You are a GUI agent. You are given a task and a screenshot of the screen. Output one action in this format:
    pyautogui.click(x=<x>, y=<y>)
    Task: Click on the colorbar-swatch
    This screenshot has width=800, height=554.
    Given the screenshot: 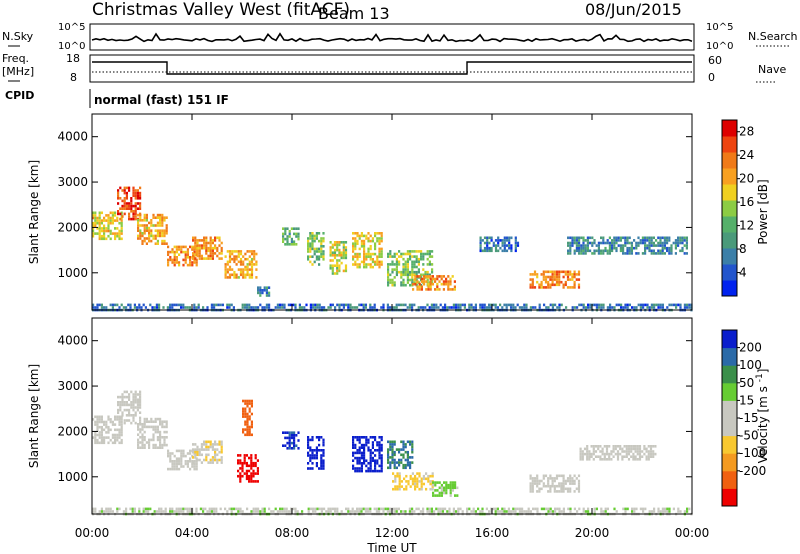 What is the action you would take?
    pyautogui.click(x=729, y=444)
    